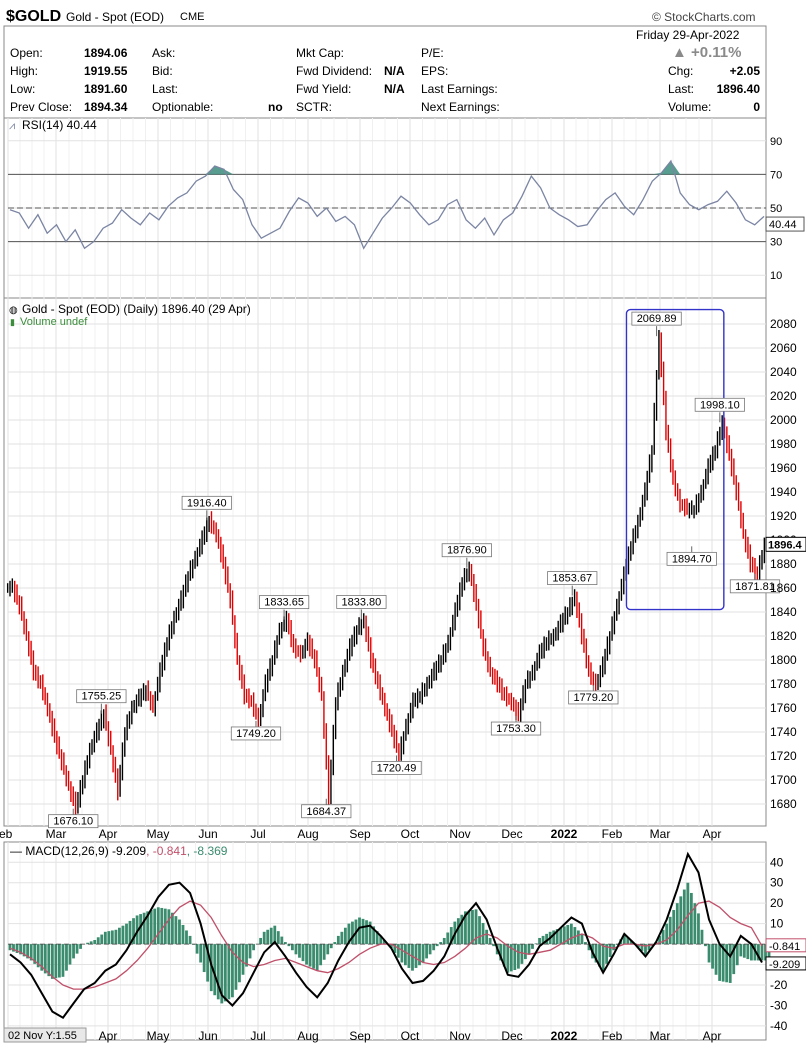 The width and height of the screenshot is (806, 1049). I want to click on rsi-tick-label: 90, so click(776, 142).